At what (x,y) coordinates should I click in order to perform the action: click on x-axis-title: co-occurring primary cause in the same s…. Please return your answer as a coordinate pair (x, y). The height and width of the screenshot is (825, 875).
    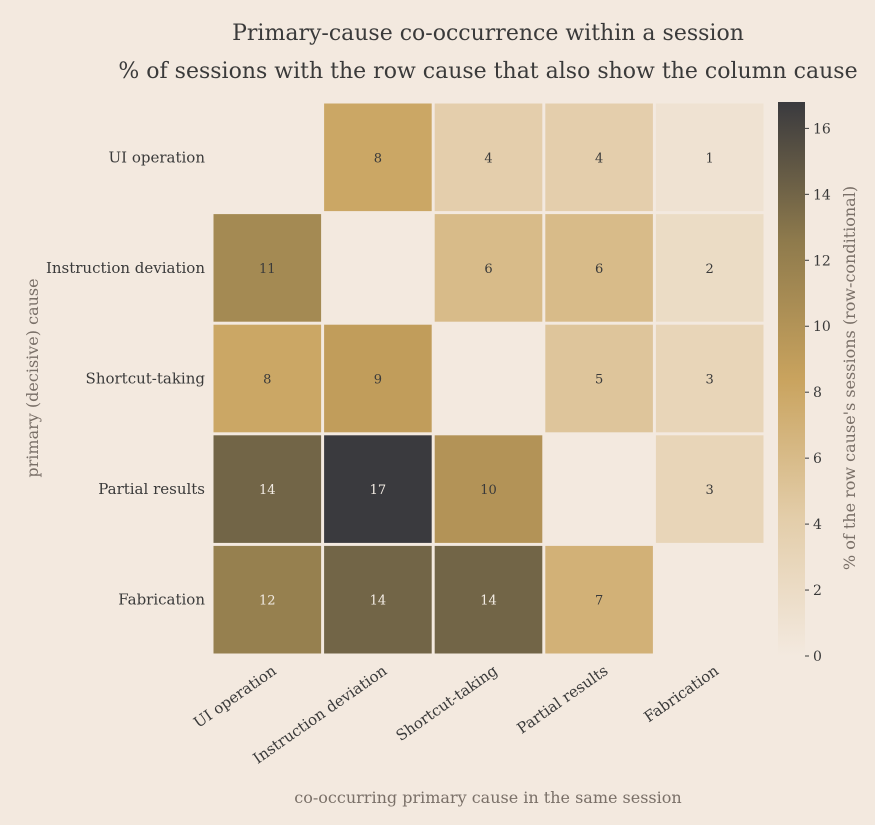
    Looking at the image, I should click on (487, 797).